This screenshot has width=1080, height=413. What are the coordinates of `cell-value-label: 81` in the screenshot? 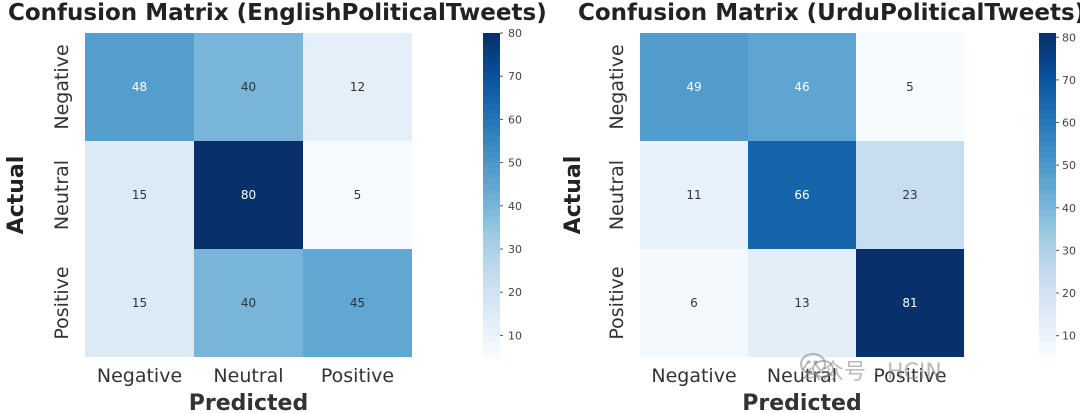 It's located at (909, 303).